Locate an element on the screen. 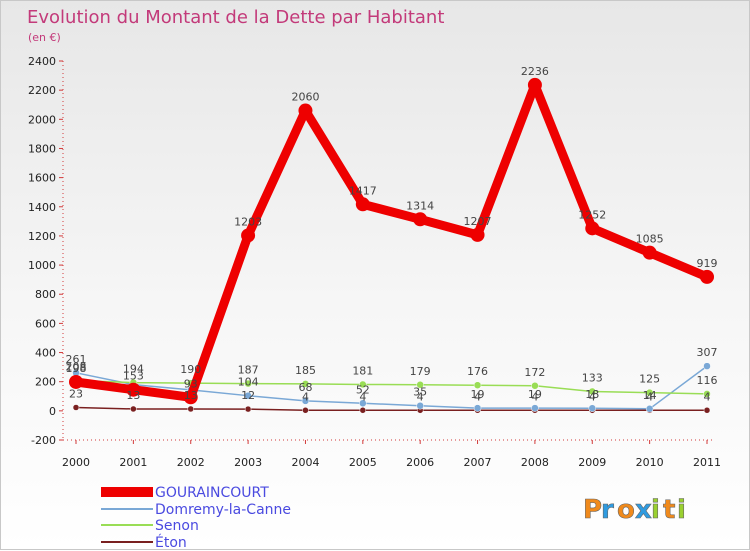 The width and height of the screenshot is (750, 551). data-label: 208 is located at coordinates (76, 367).